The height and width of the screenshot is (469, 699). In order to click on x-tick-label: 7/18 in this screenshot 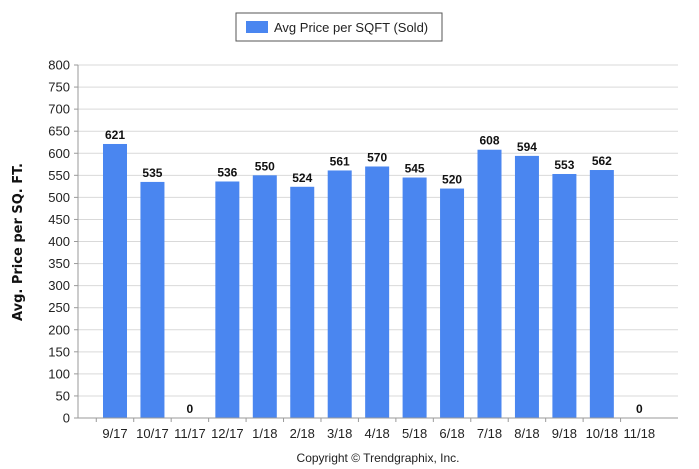, I will do `click(489, 433)`.